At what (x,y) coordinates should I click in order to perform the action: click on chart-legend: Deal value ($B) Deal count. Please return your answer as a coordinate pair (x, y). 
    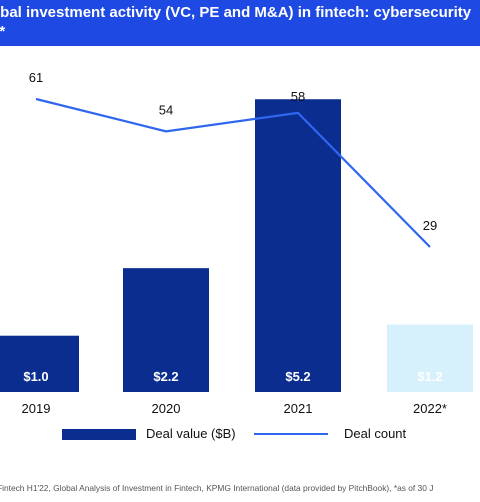
    Looking at the image, I should click on (240, 434).